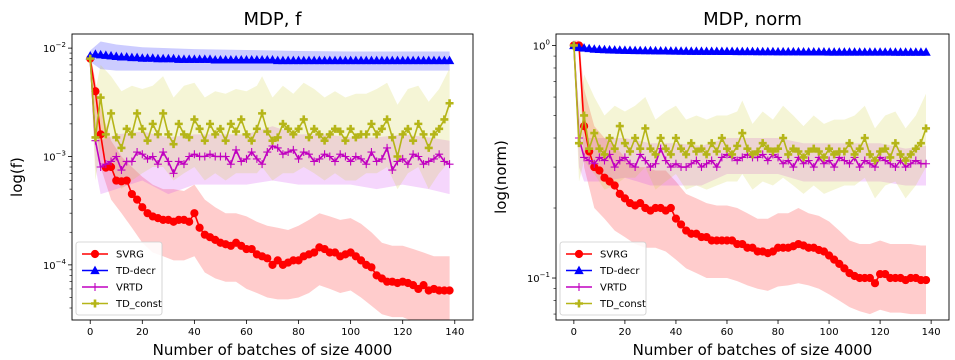 This screenshot has width=955, height=360. I want to click on chart-title: MDP, norm, so click(752, 19).